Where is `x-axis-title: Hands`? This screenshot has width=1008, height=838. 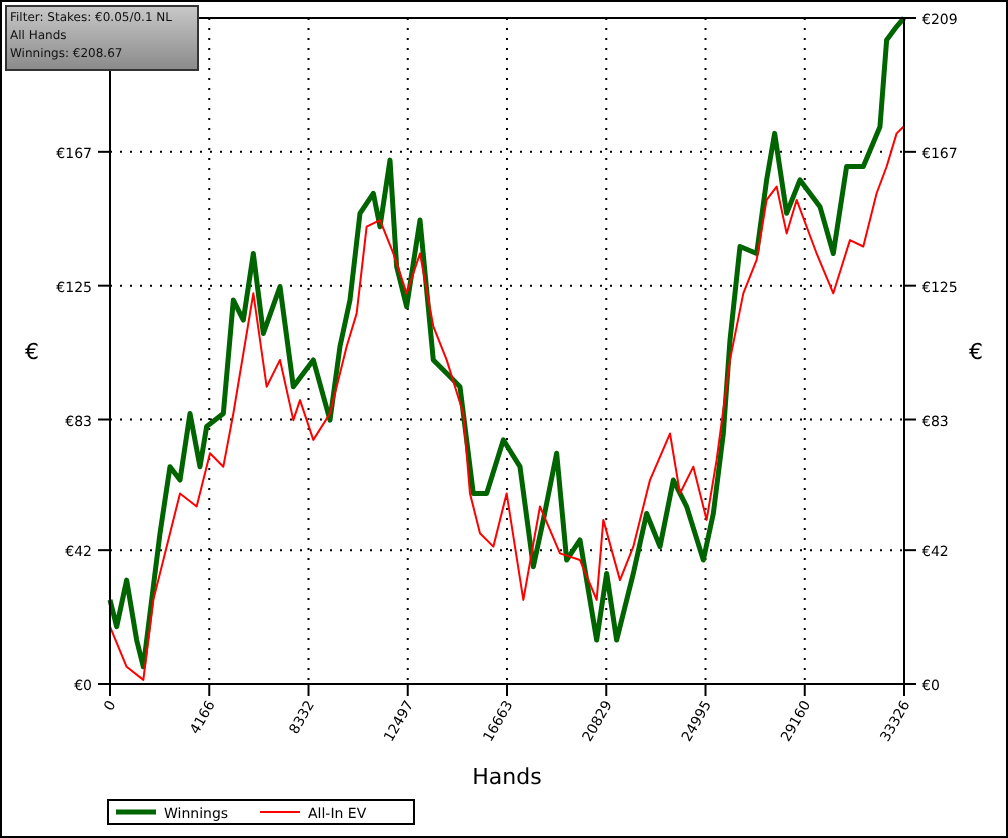 x-axis-title: Hands is located at coordinates (507, 777).